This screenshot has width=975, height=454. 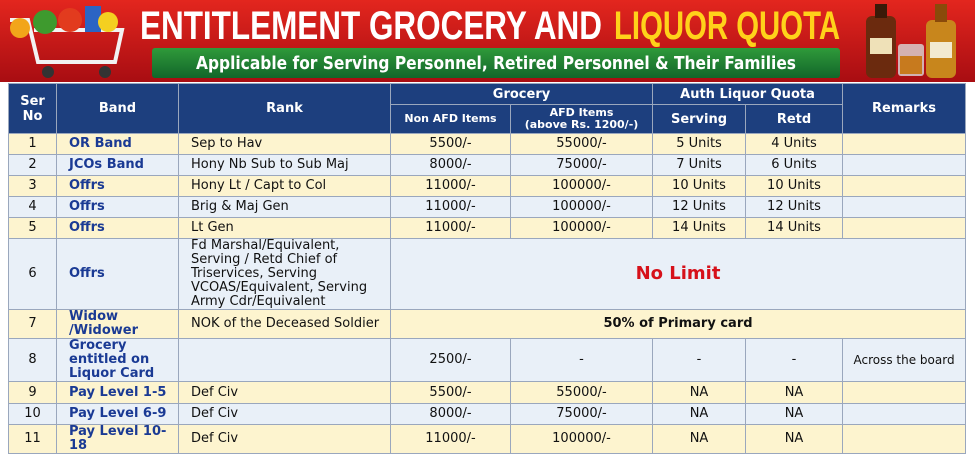 What do you see at coordinates (904, 360) in the screenshot?
I see `cell-remarks: Across the board` at bounding box center [904, 360].